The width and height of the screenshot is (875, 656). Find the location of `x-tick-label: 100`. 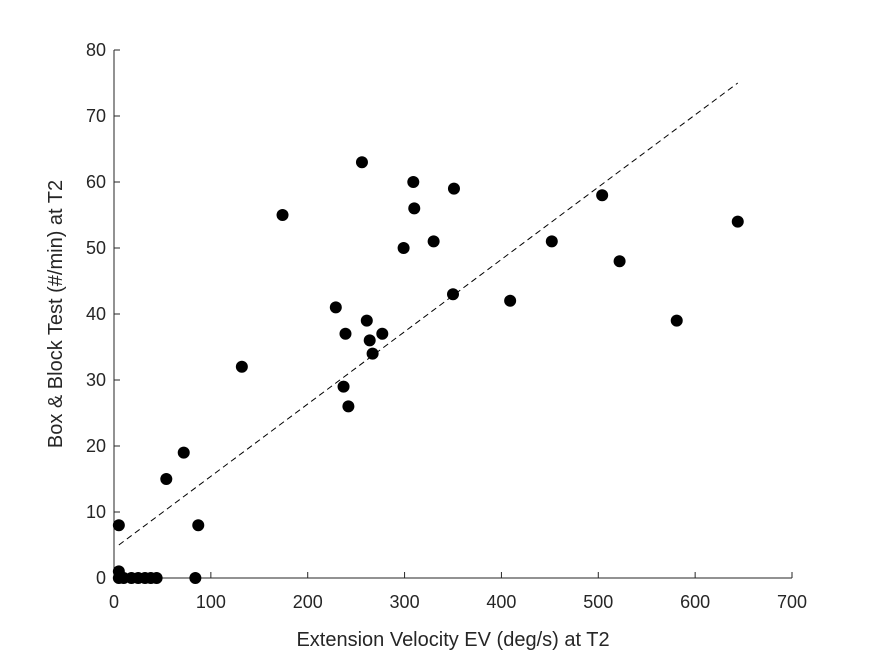

x-tick-label: 100 is located at coordinates (211, 602).